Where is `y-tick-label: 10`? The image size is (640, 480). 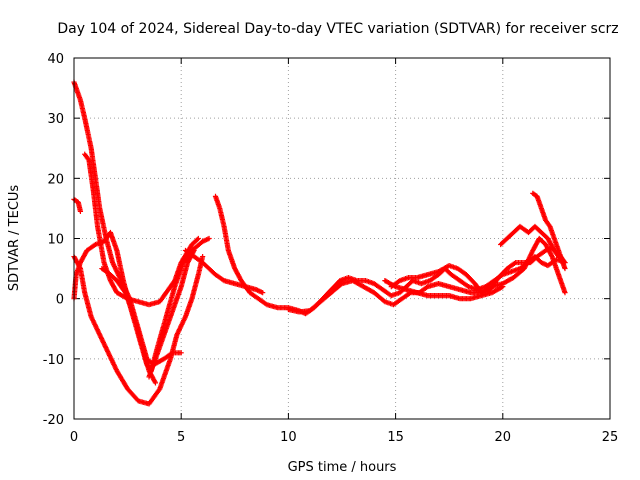
y-tick-label: 10 is located at coordinates (55, 240).